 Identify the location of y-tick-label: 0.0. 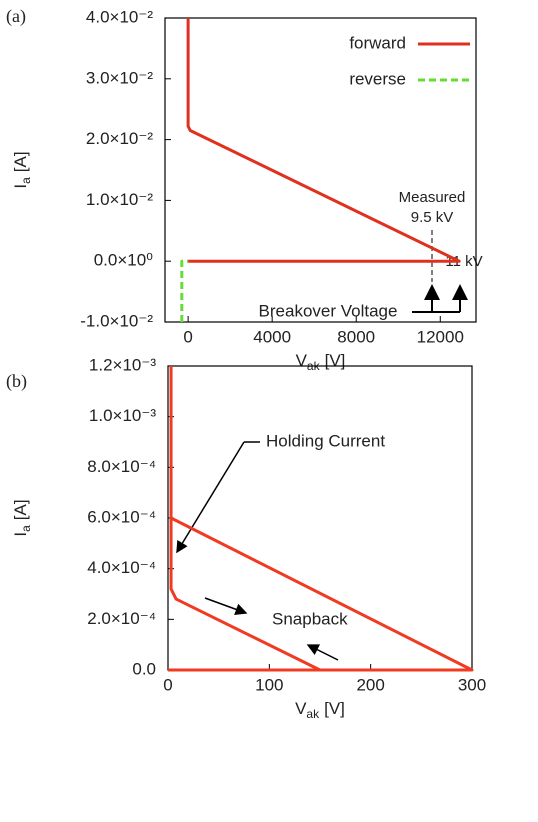
(144, 668).